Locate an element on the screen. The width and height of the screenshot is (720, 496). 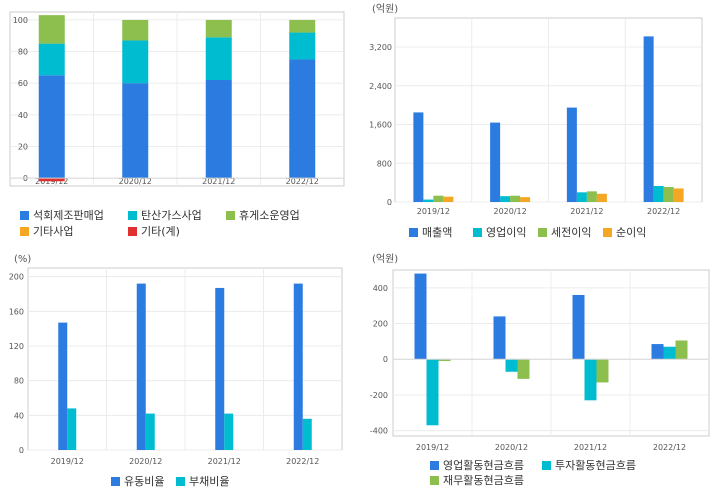
y-tick-label: 1,600 is located at coordinates (380, 125).